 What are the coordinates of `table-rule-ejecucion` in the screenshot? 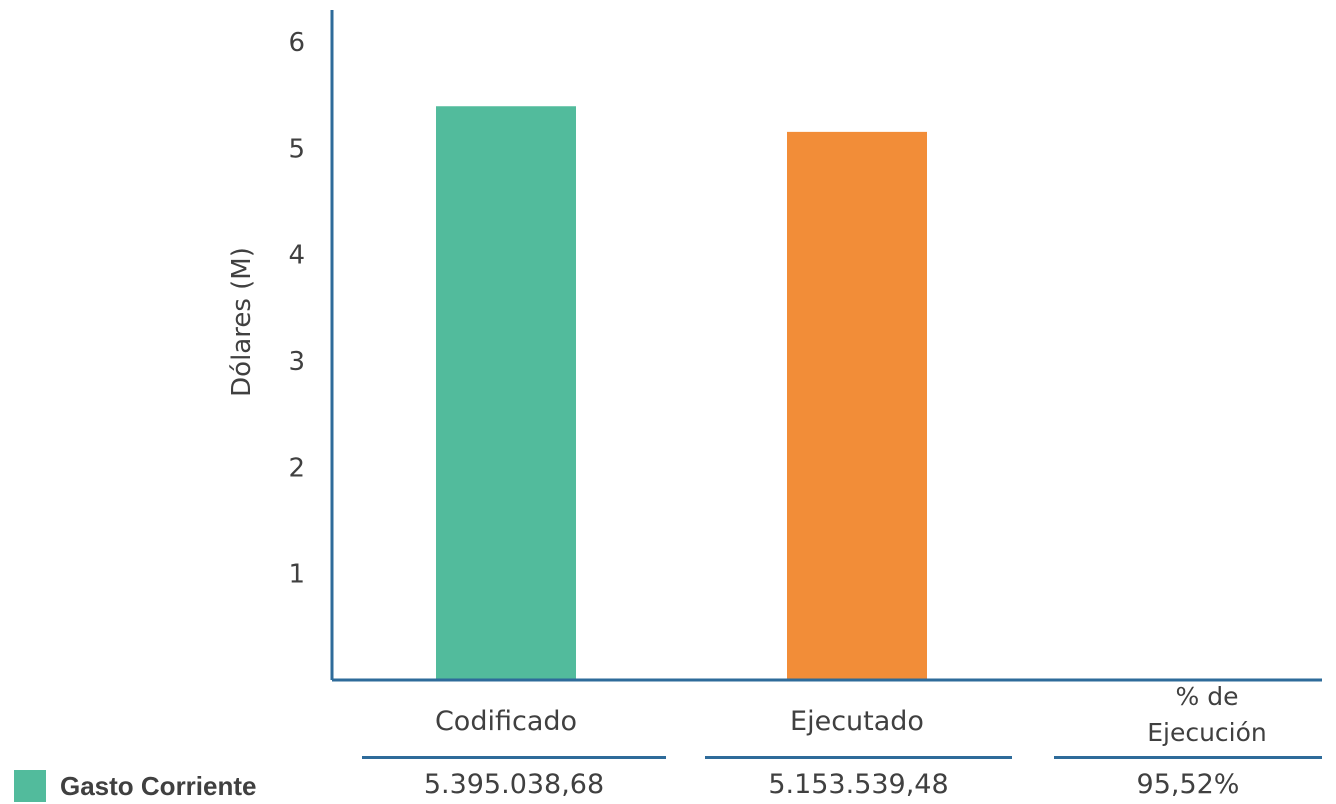 It's located at (1188, 757).